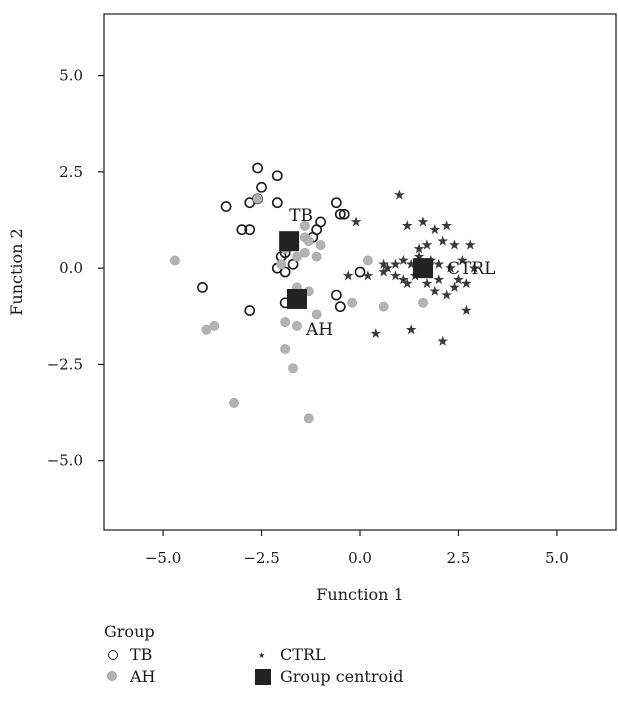 The width and height of the screenshot is (618, 701). I want to click on centroid-ctrl, so click(423, 268).